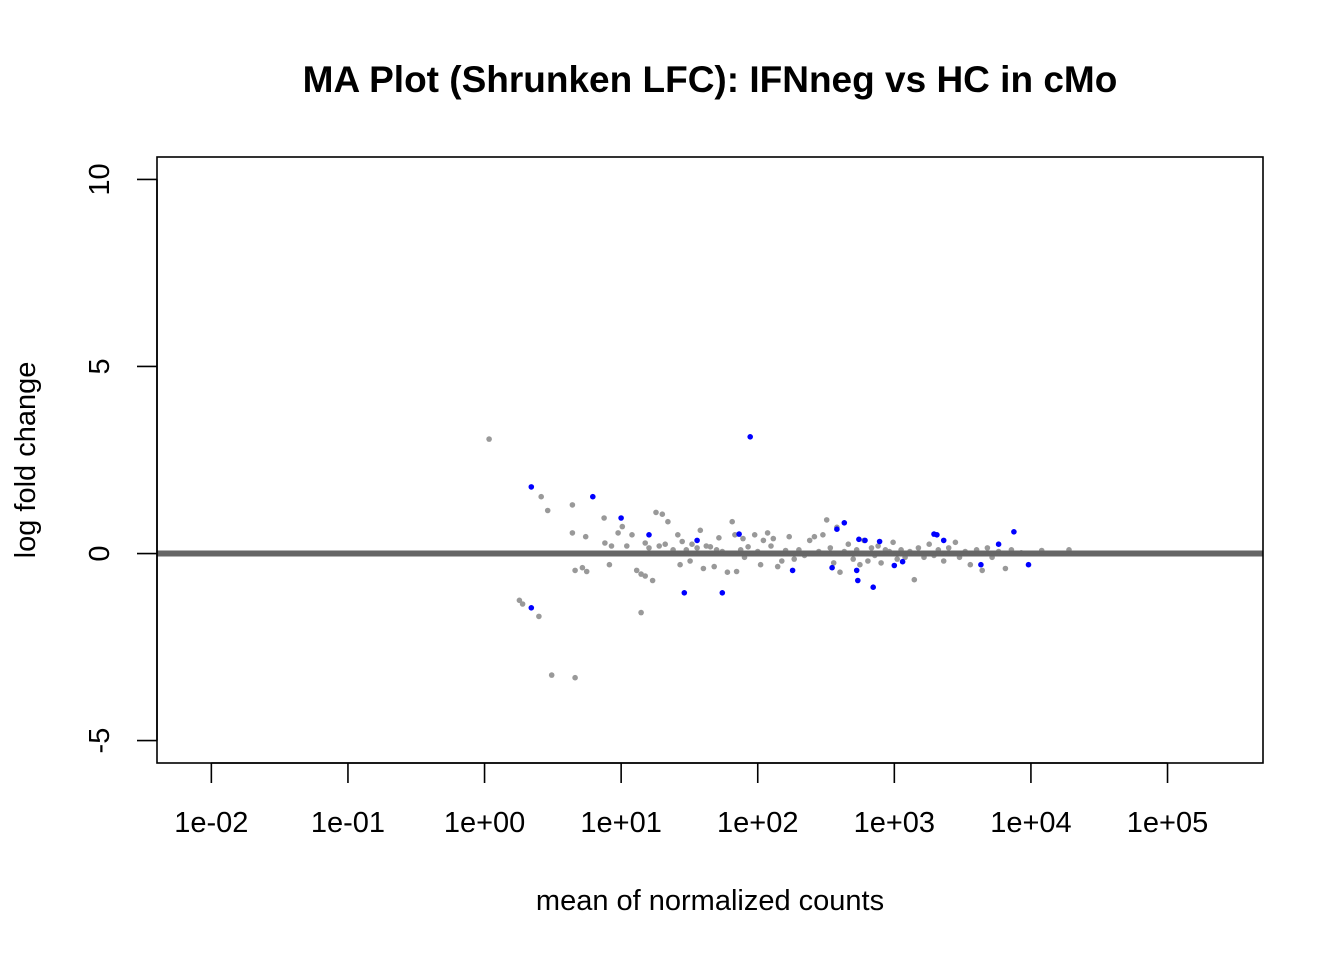 This screenshot has width=1344, height=960. I want to click on data-points, so click(779, 557).